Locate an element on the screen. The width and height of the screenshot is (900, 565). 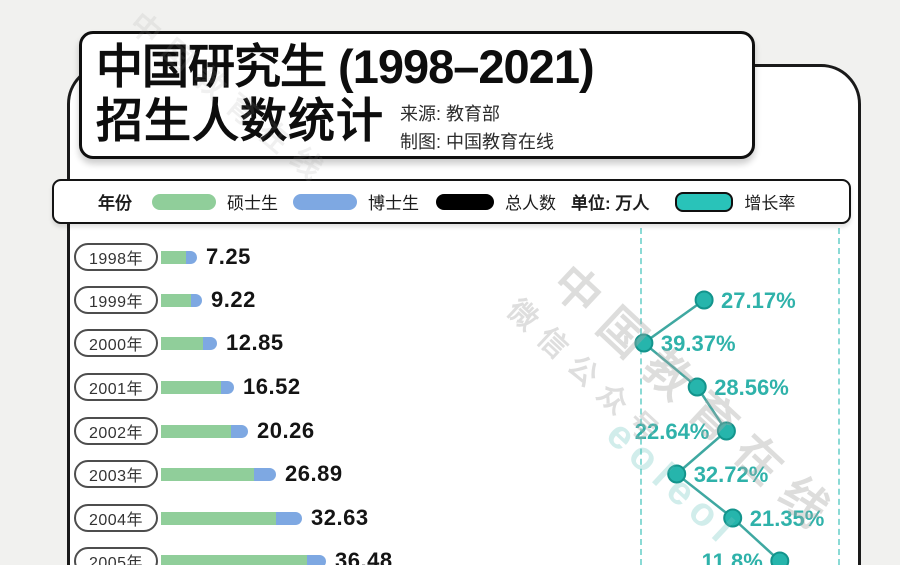
year-pill: 1998年 is located at coordinates (116, 257).